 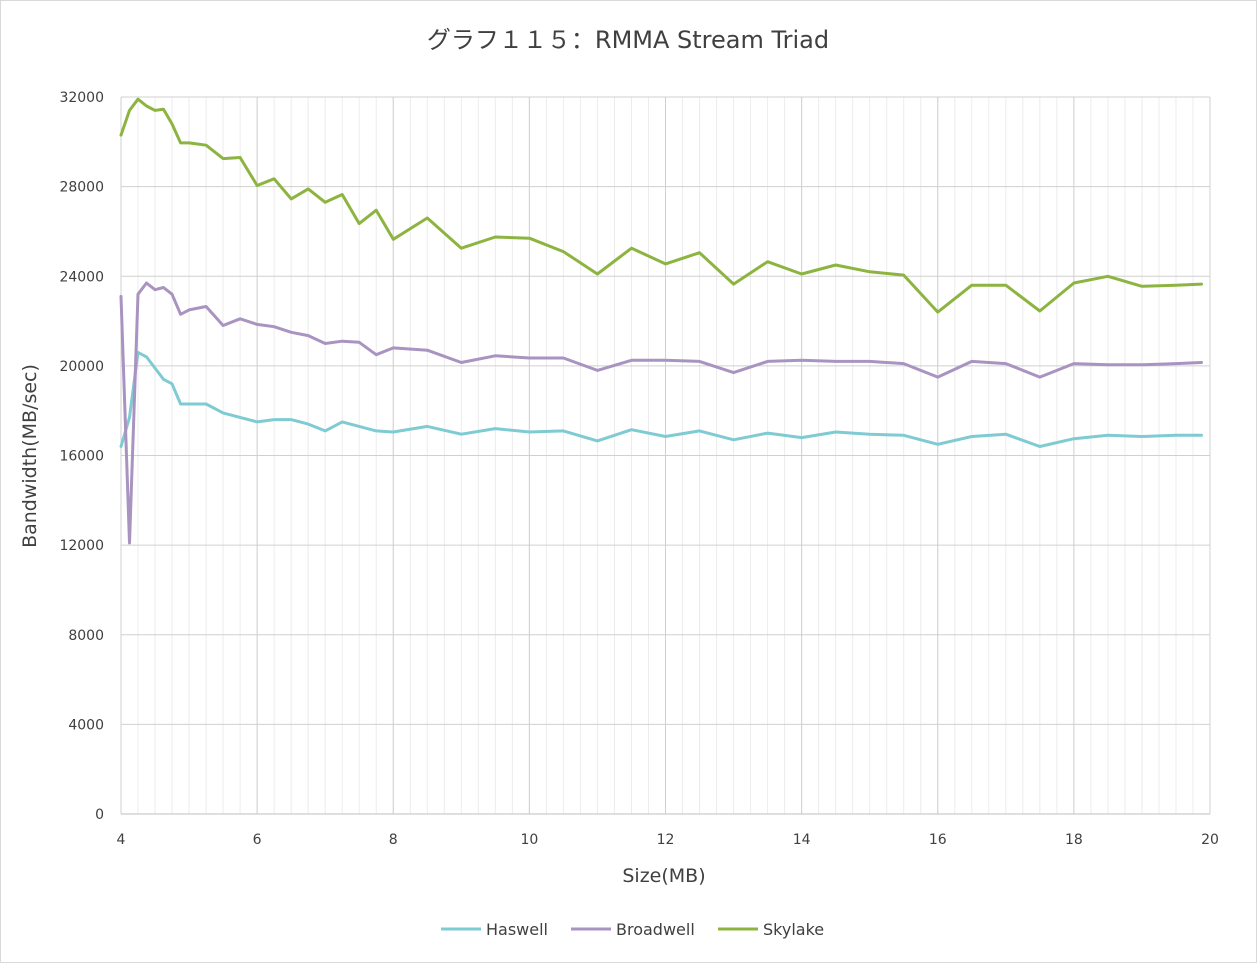 I want to click on y-tick-label: 16000, so click(x=81, y=457).